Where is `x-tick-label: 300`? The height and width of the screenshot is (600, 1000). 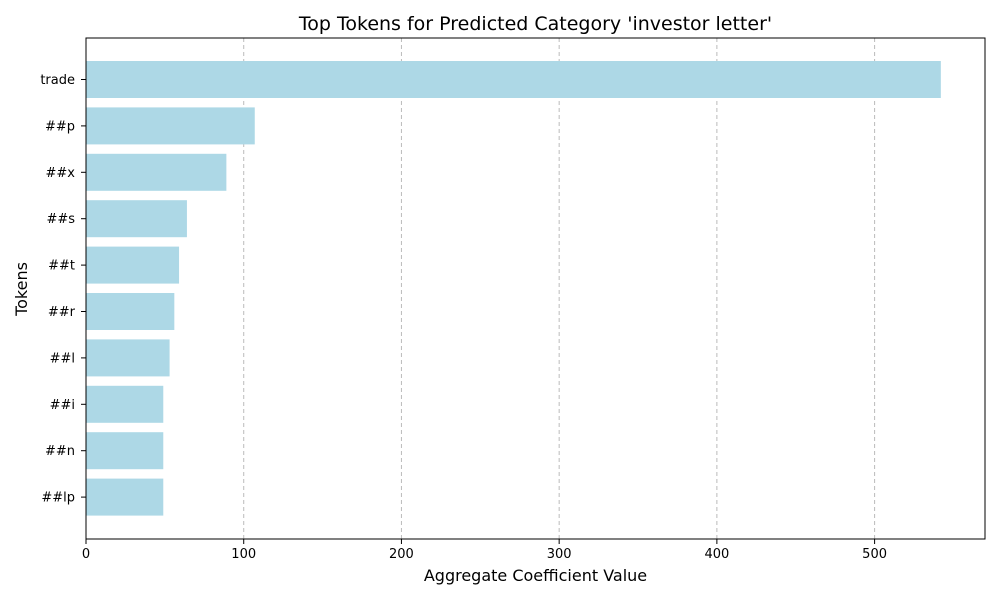 x-tick-label: 300 is located at coordinates (559, 554).